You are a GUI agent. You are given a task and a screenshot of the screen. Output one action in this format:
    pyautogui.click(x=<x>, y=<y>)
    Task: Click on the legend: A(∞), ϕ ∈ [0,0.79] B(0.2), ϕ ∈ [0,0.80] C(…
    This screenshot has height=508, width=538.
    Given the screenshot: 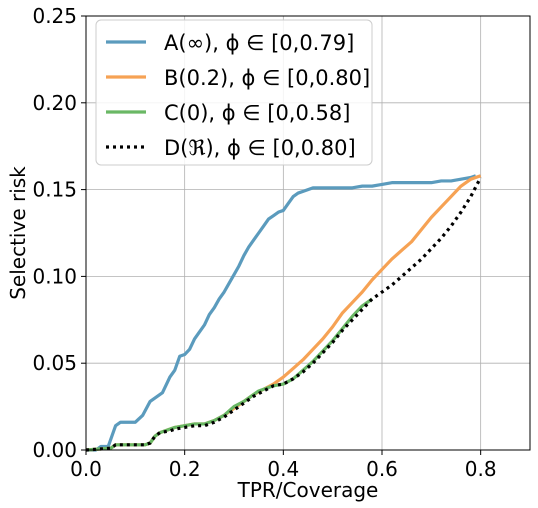 What is the action you would take?
    pyautogui.click(x=234, y=92)
    